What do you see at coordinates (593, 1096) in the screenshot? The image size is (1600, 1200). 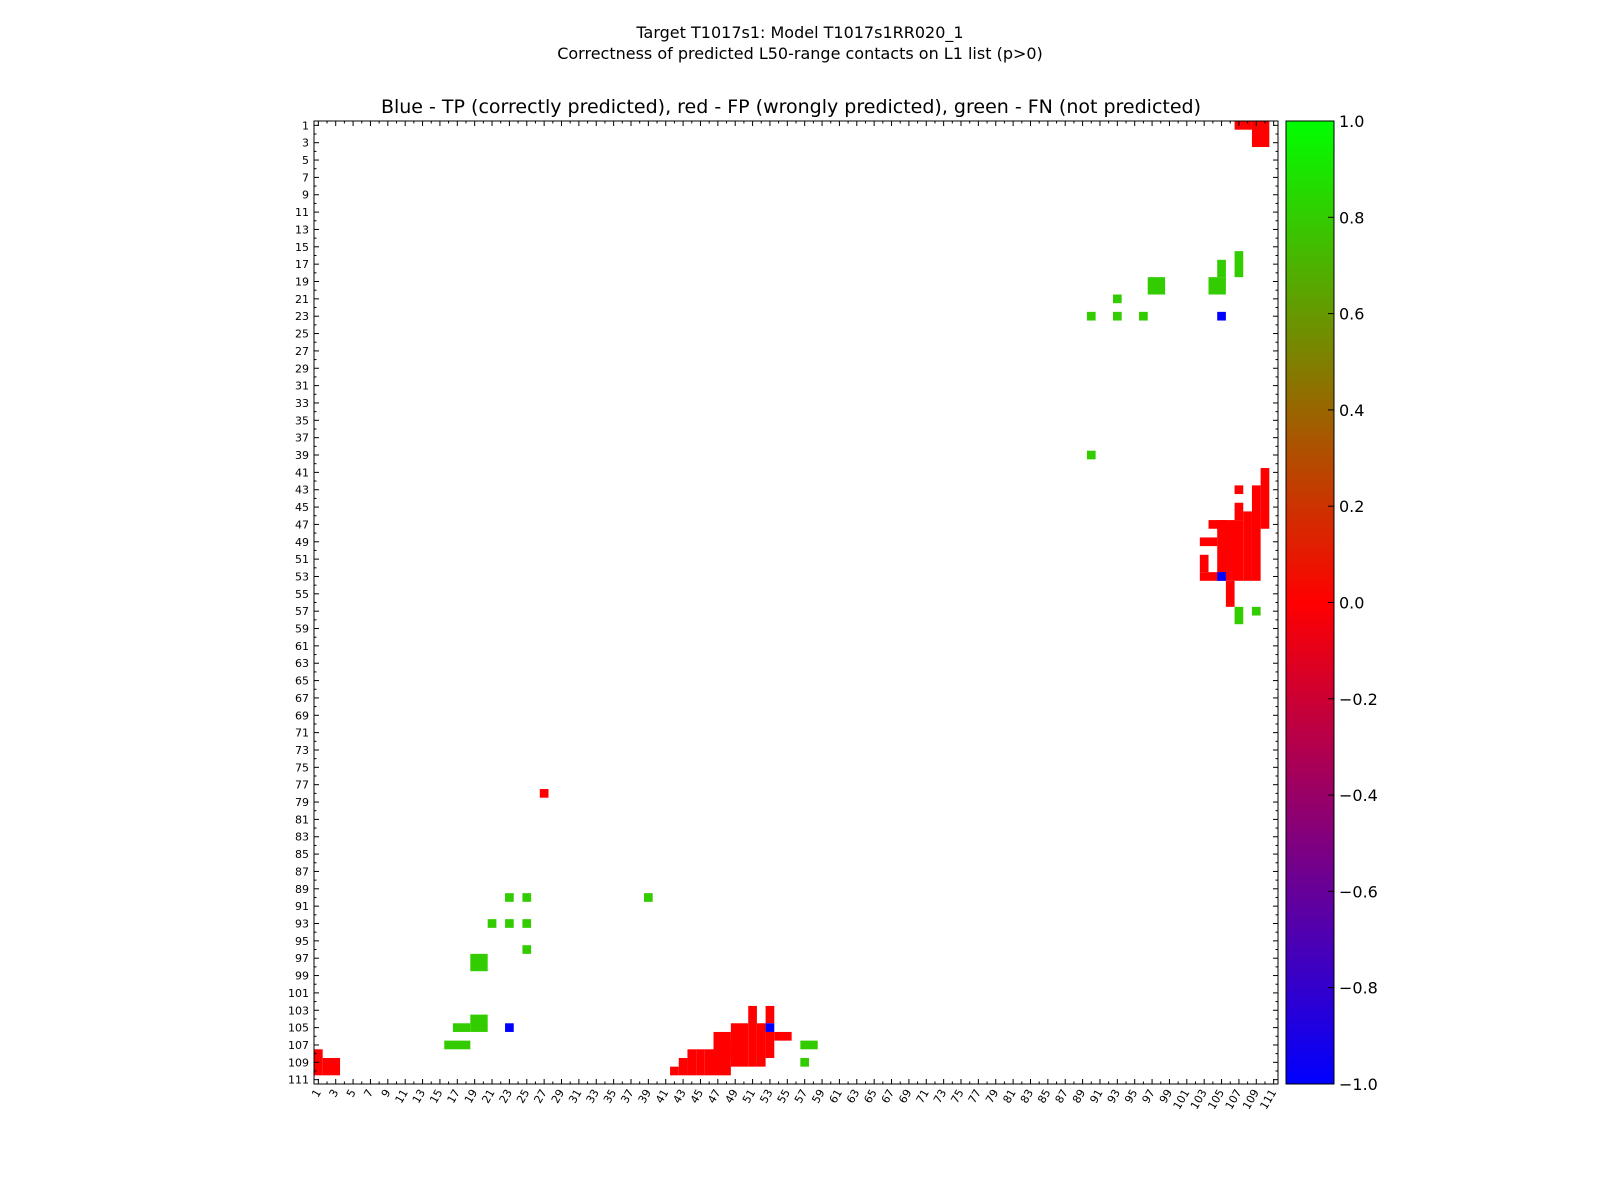 I see `x-tick-label: 33` at bounding box center [593, 1096].